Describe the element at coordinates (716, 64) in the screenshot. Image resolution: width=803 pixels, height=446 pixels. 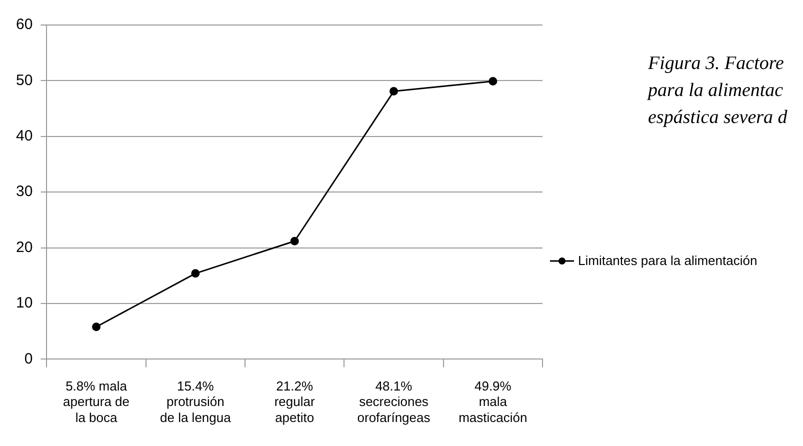
I see `text: Figura 3. Factore` at that location.